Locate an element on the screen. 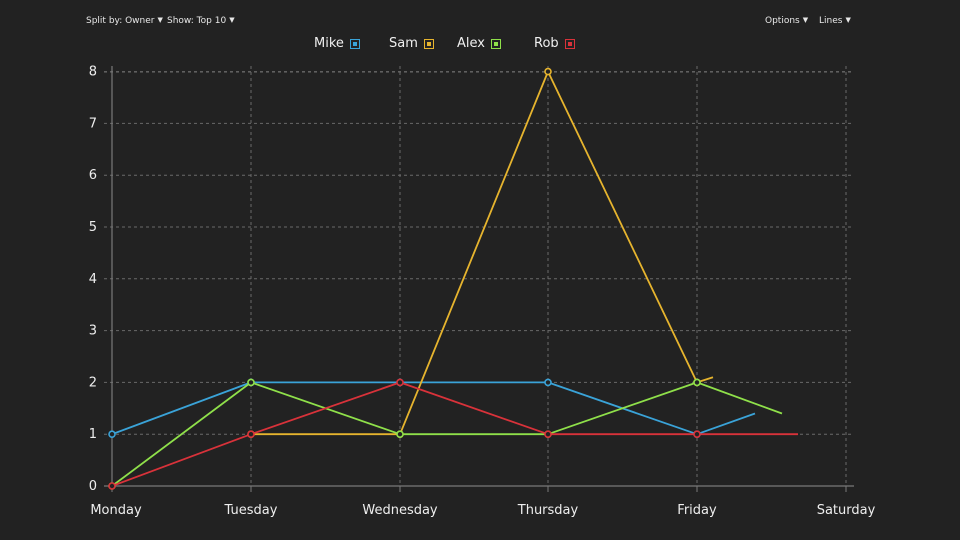 This screenshot has width=960, height=540. show-top-dropdown: Show: Top 10 ▼ is located at coordinates (201, 21).